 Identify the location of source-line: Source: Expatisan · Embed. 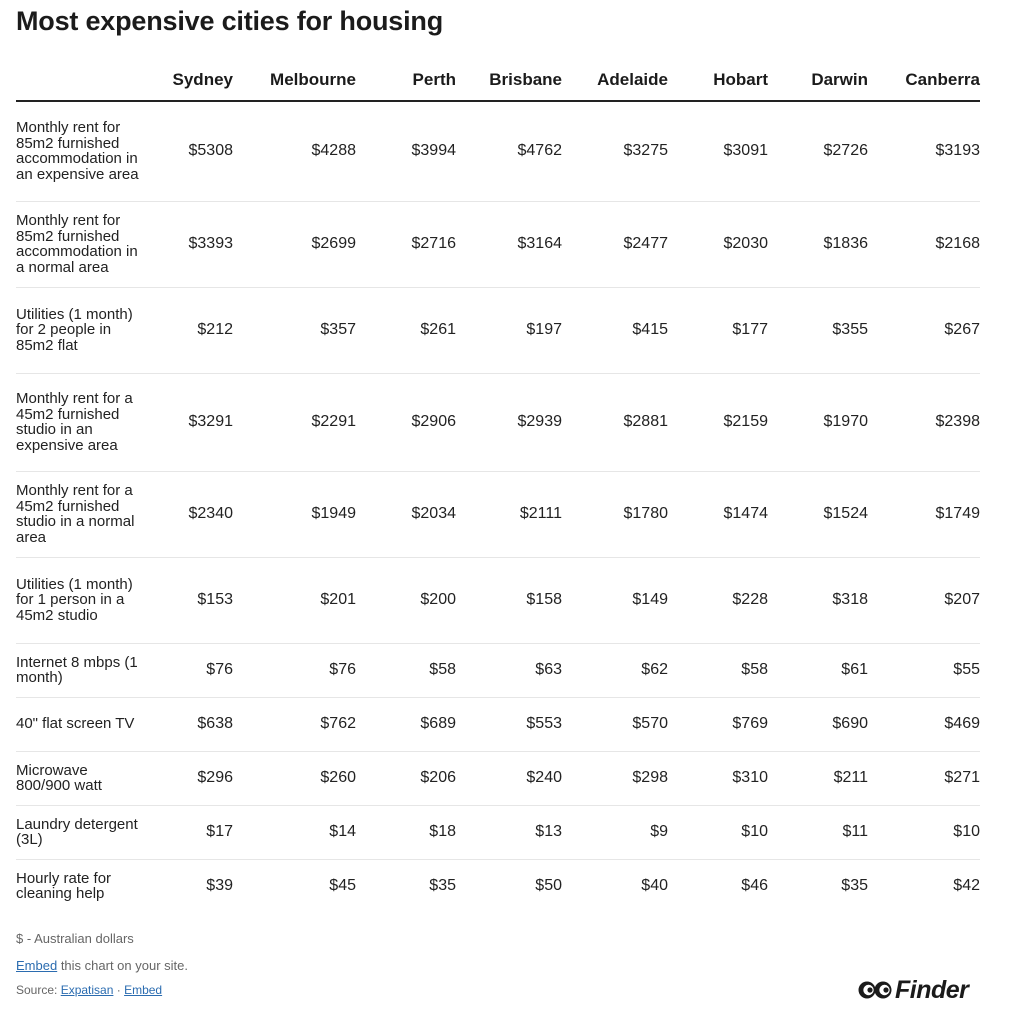
(89, 990).